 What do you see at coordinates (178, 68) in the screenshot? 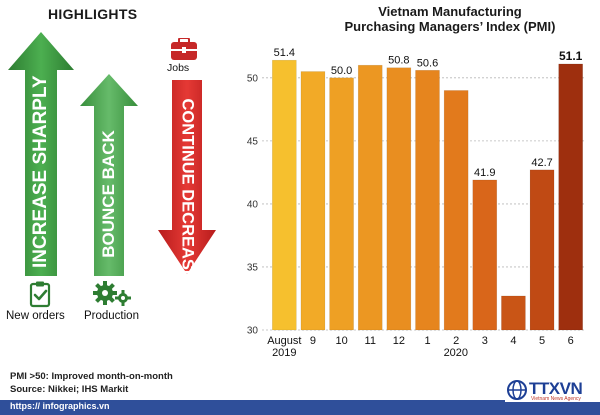
I see `jobs-caption: Jobs` at bounding box center [178, 68].